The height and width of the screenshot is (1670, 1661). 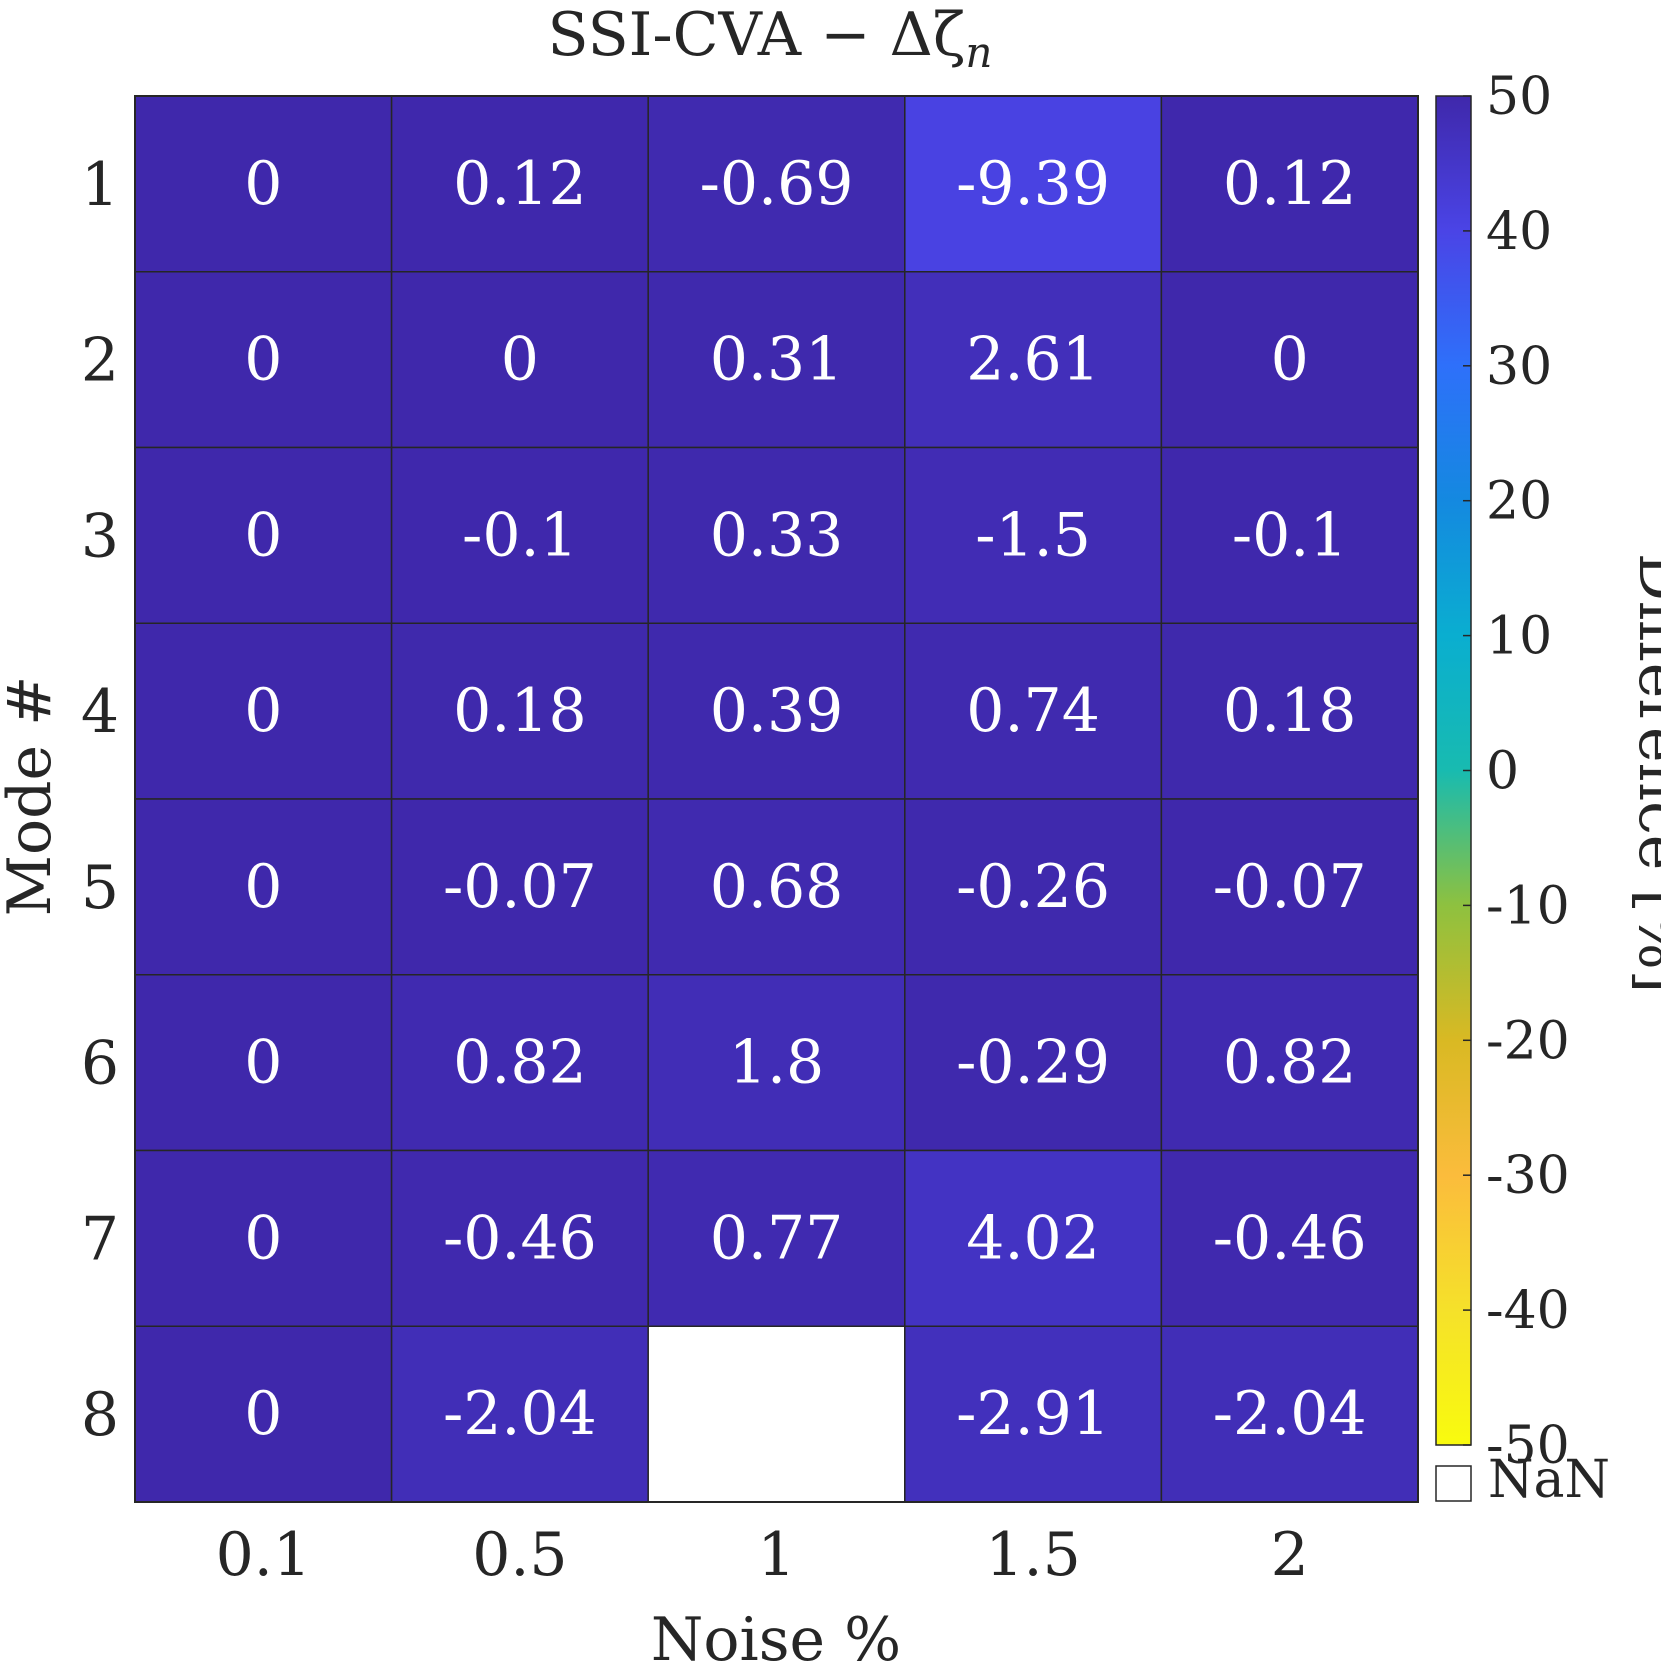 What do you see at coordinates (32, 796) in the screenshot?
I see `y-axis-label: Mode #` at bounding box center [32, 796].